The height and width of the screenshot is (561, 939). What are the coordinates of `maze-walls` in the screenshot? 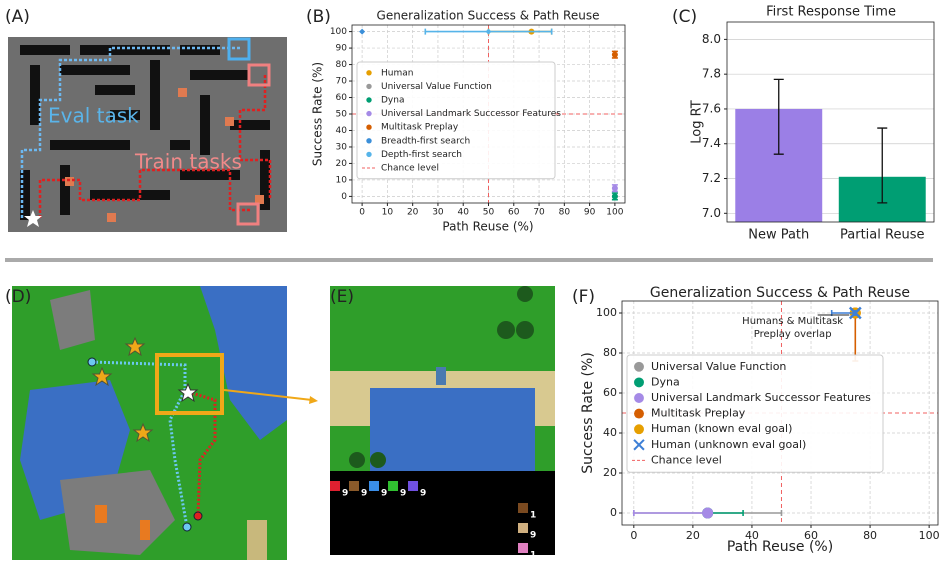 It's located at (145, 132).